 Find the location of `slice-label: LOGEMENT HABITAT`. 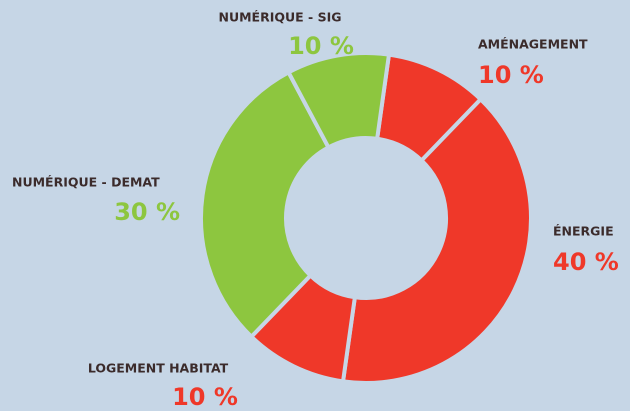

slice-label: LOGEMENT HABITAT is located at coordinates (158, 368).